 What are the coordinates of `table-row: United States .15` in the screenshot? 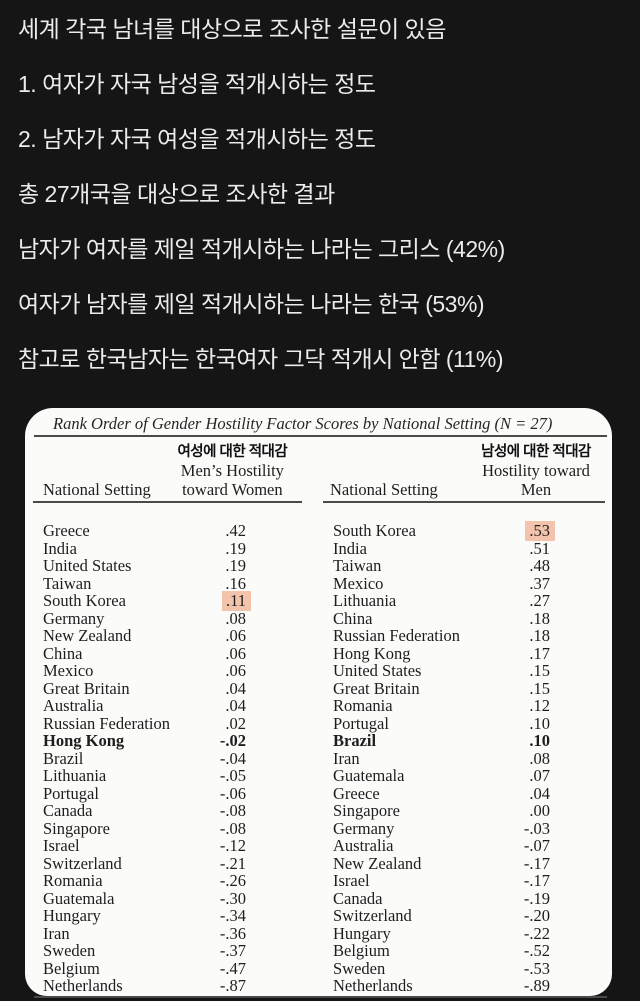 It's located at (464, 671).